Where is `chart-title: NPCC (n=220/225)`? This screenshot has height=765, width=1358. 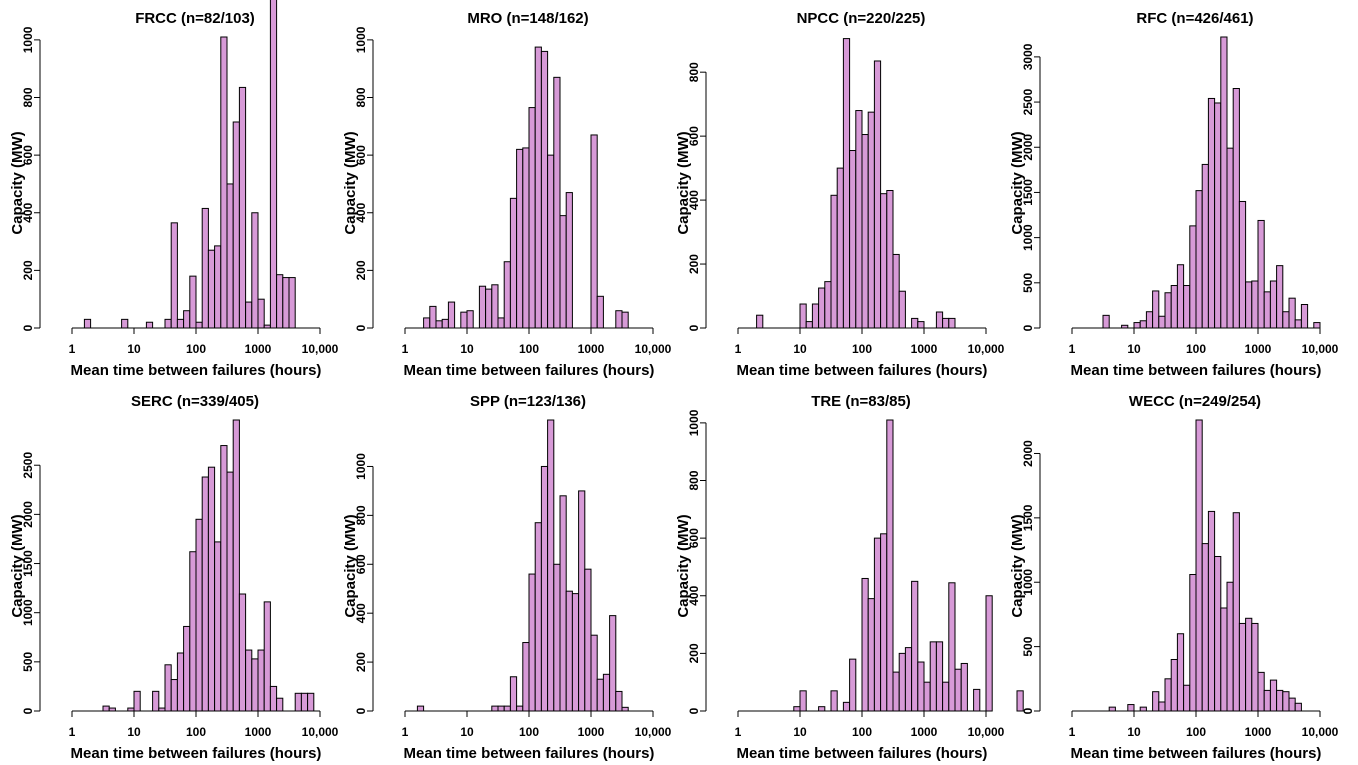 chart-title: NPCC (n=220/225) is located at coordinates (861, 18).